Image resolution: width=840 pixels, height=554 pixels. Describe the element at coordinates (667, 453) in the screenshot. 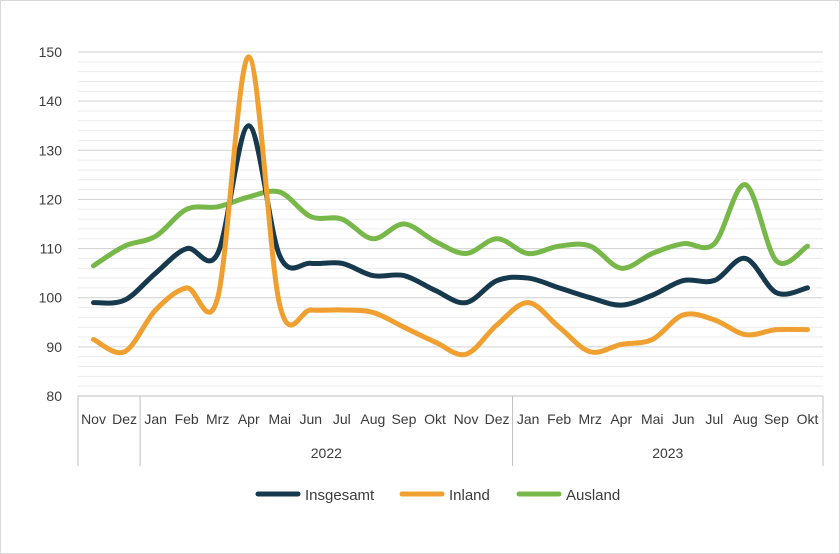

I see `year-label: 2023` at that location.